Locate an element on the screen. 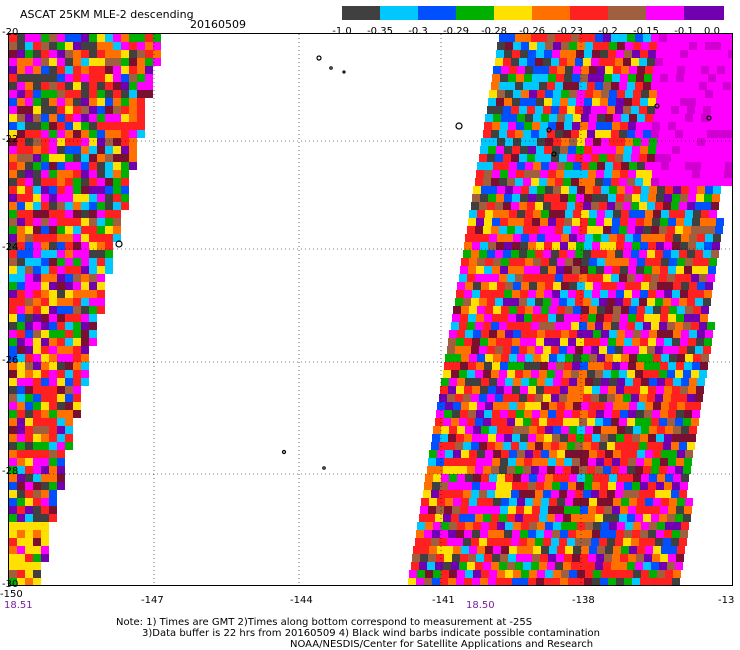 This screenshot has width=740, height=650. lon-label: -150 is located at coordinates (11, 594).